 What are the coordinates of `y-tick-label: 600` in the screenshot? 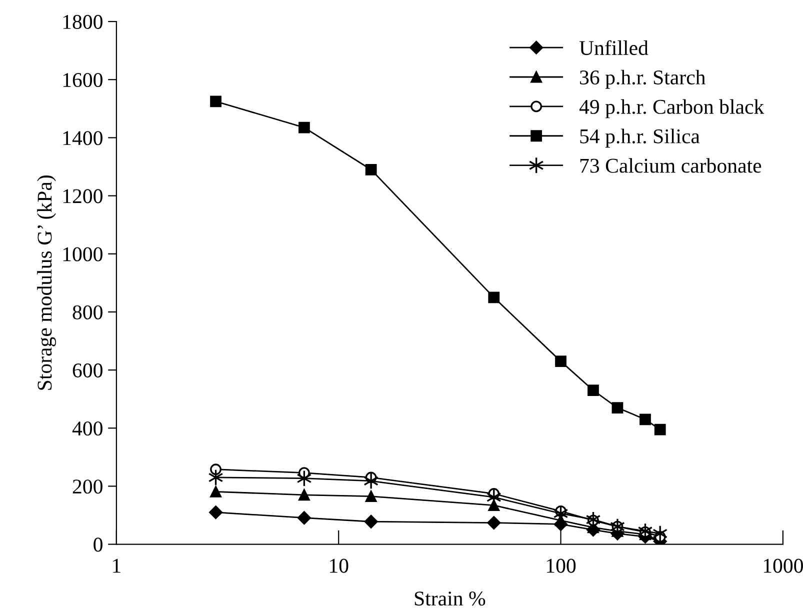 It's located at (87, 370).